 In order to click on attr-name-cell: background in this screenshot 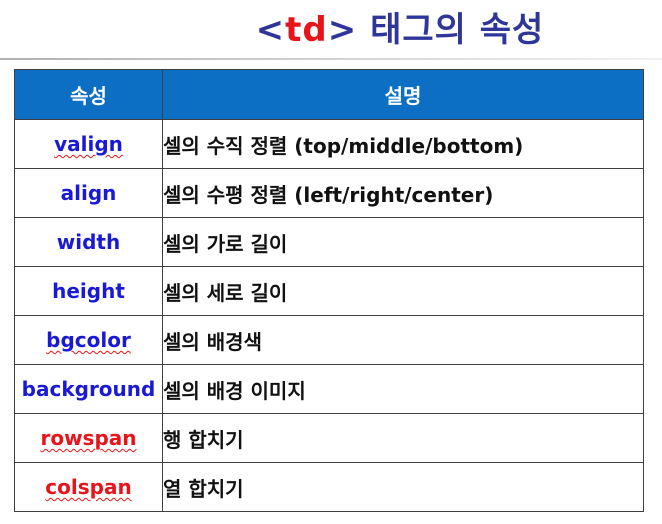, I will do `click(88, 389)`.